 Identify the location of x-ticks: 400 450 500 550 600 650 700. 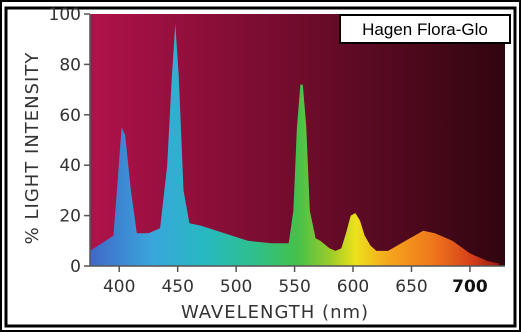
(295, 281).